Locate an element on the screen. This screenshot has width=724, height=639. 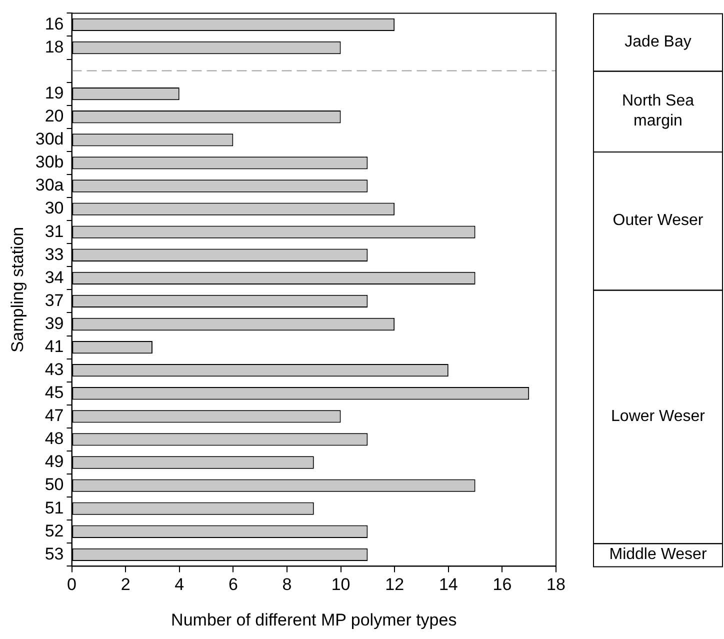
x-tick-label: 4 is located at coordinates (179, 584).